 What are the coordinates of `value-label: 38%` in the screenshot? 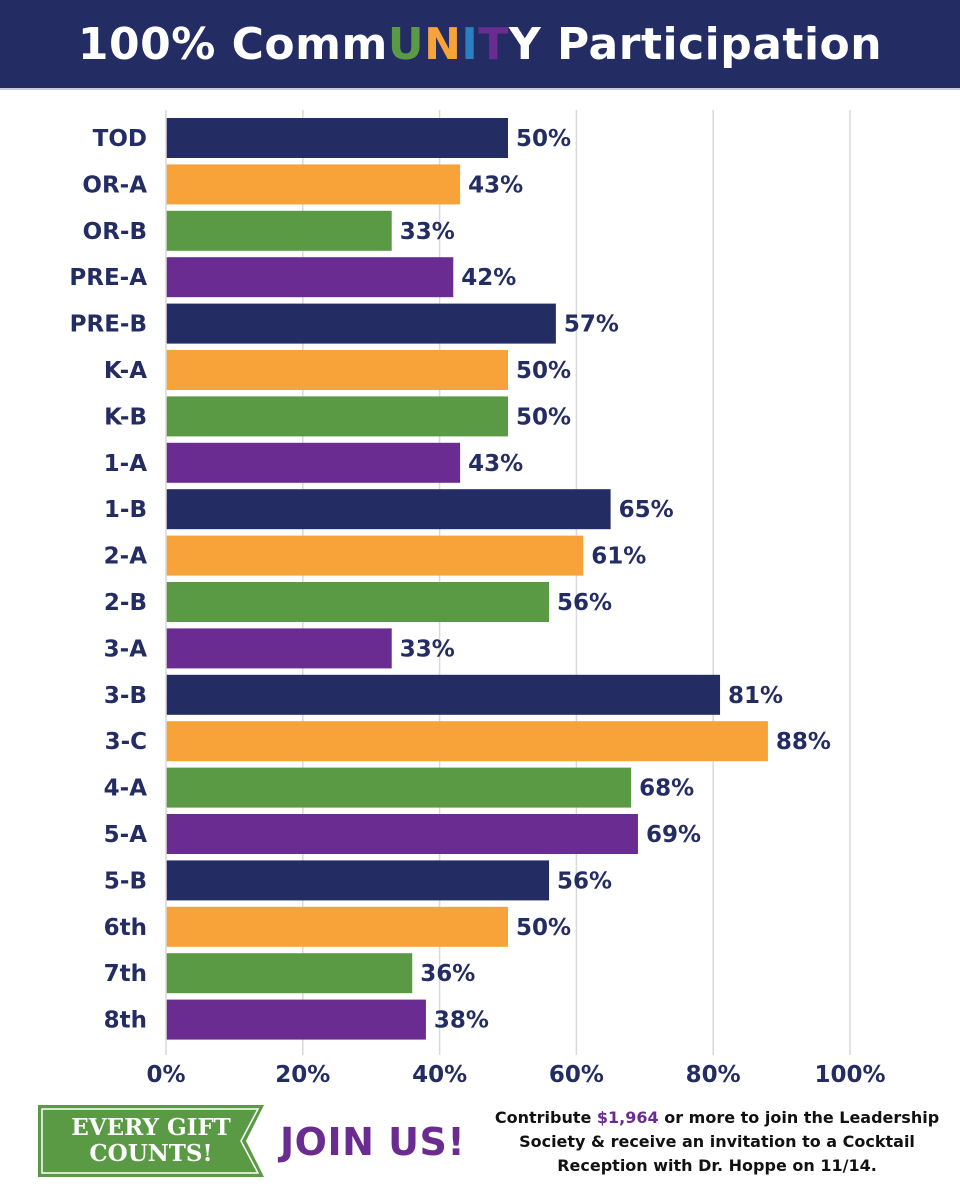 It's located at (461, 1021).